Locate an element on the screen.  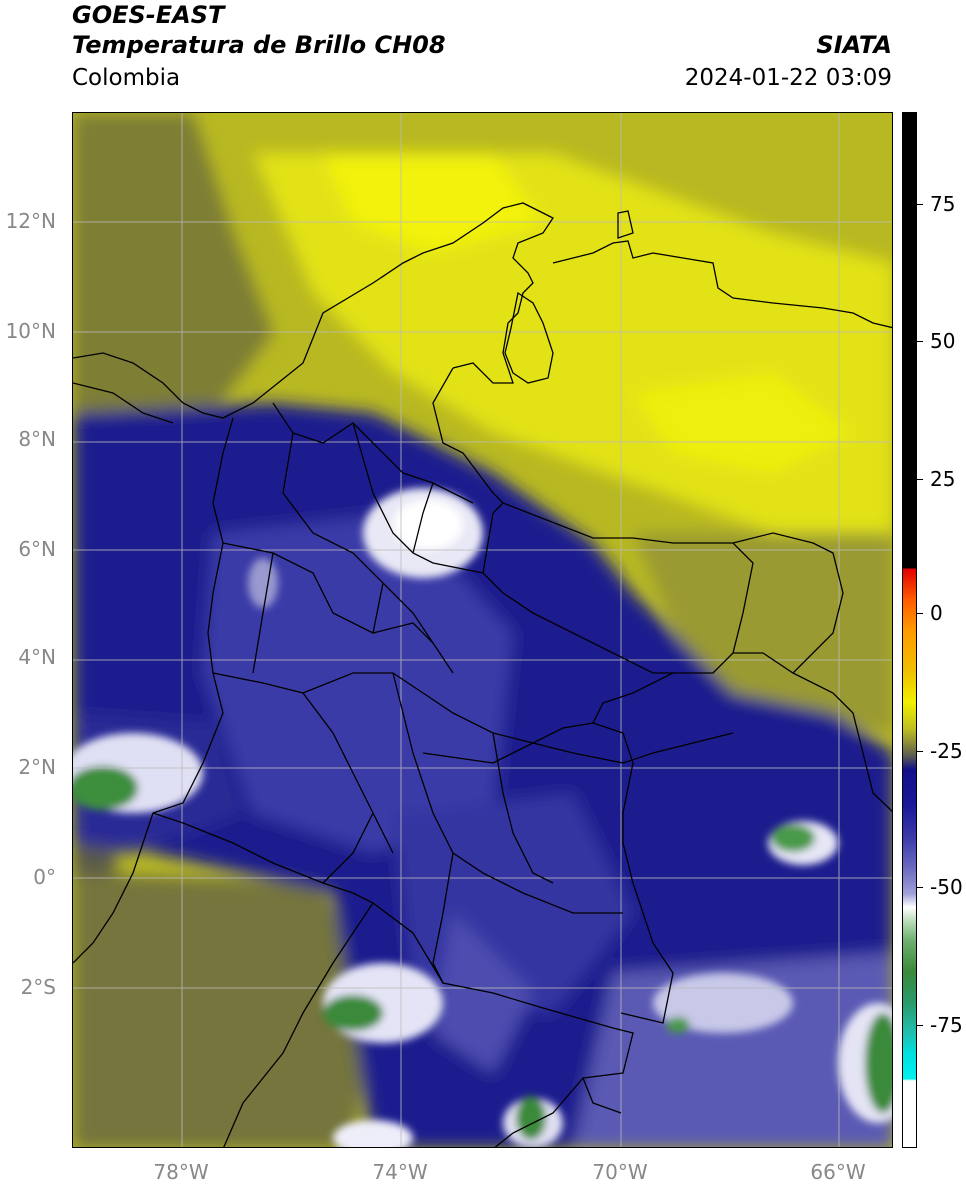
colorbar-label-neg25: -25 is located at coordinates (946, 751).